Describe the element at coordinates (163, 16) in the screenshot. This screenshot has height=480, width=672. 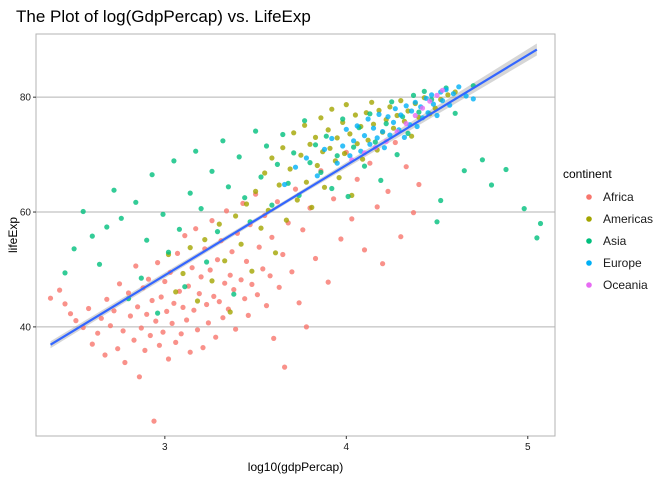
I see `chart-title: The Plot of log(GdpPercap) vs. LifeExp` at that location.